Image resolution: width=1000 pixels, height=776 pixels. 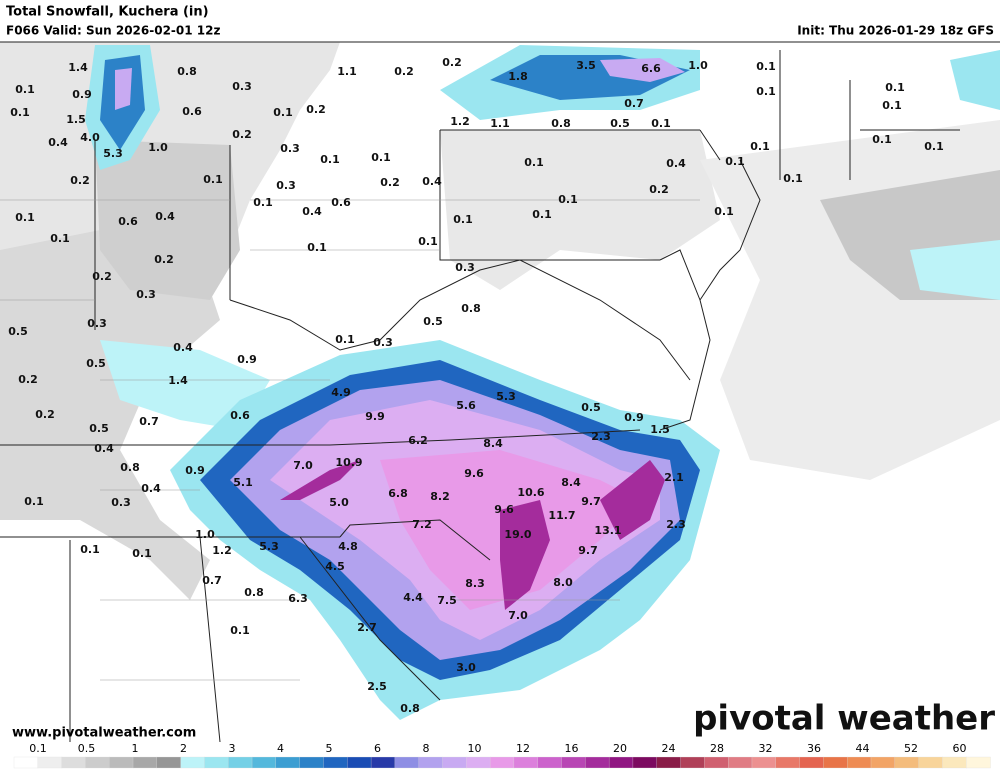 I want to click on snow-label: 1.1, so click(x=347, y=71).